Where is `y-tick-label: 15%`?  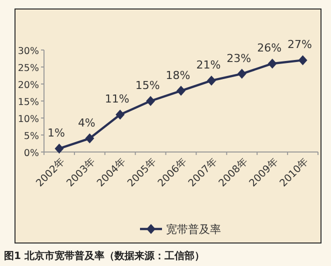 y-tick-label: 15% is located at coordinates (28, 102).